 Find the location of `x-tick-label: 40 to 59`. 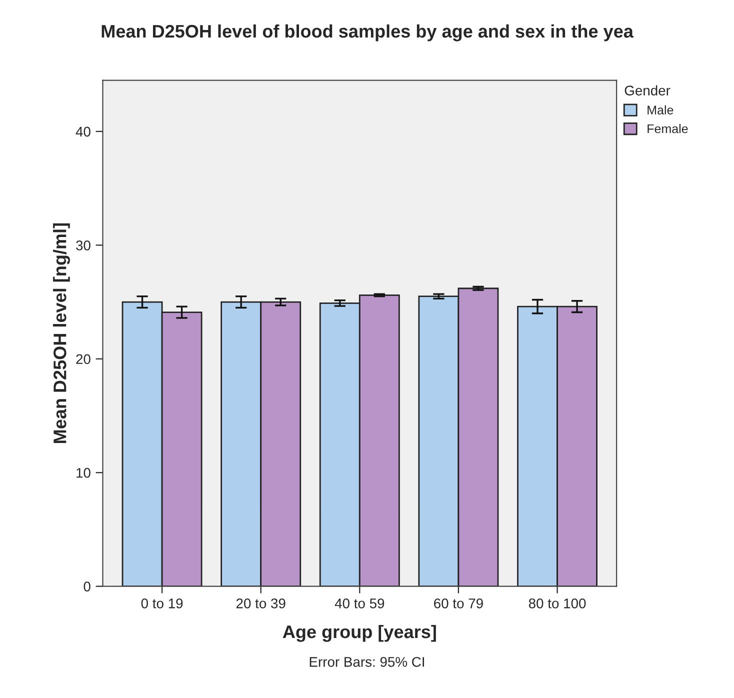

x-tick-label: 40 to 59 is located at coordinates (359, 603).